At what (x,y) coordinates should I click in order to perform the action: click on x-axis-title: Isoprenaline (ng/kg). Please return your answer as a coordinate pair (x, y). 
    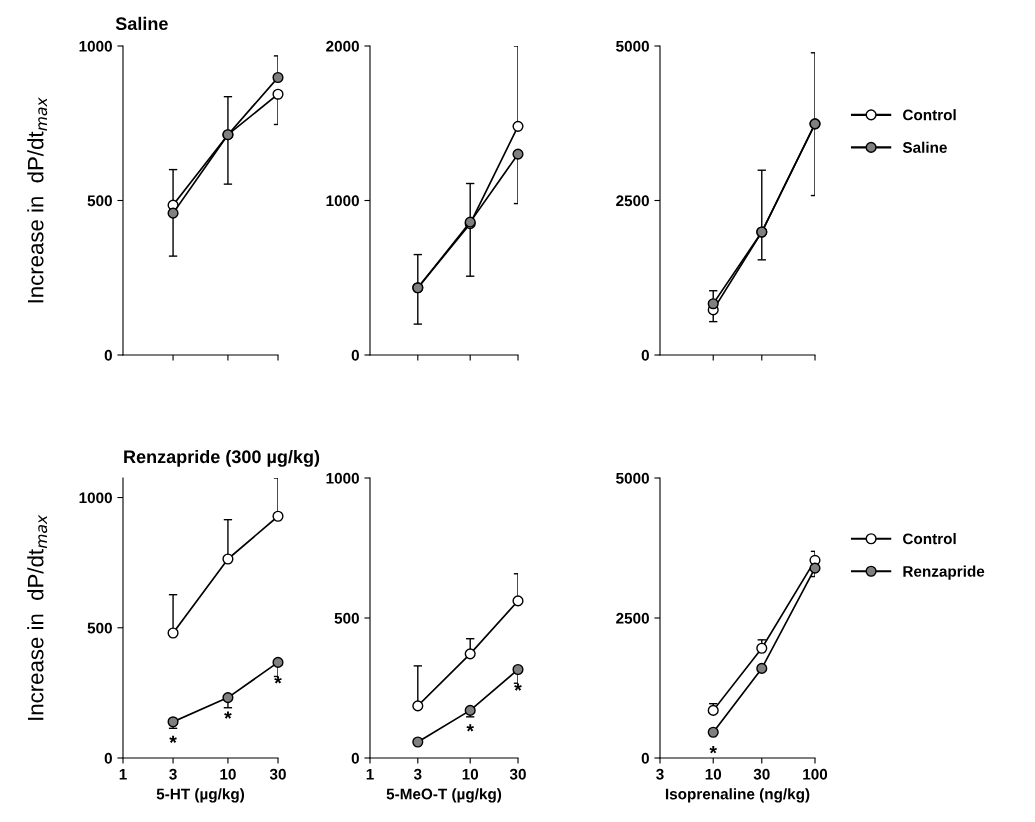
    Looking at the image, I should click on (737, 795).